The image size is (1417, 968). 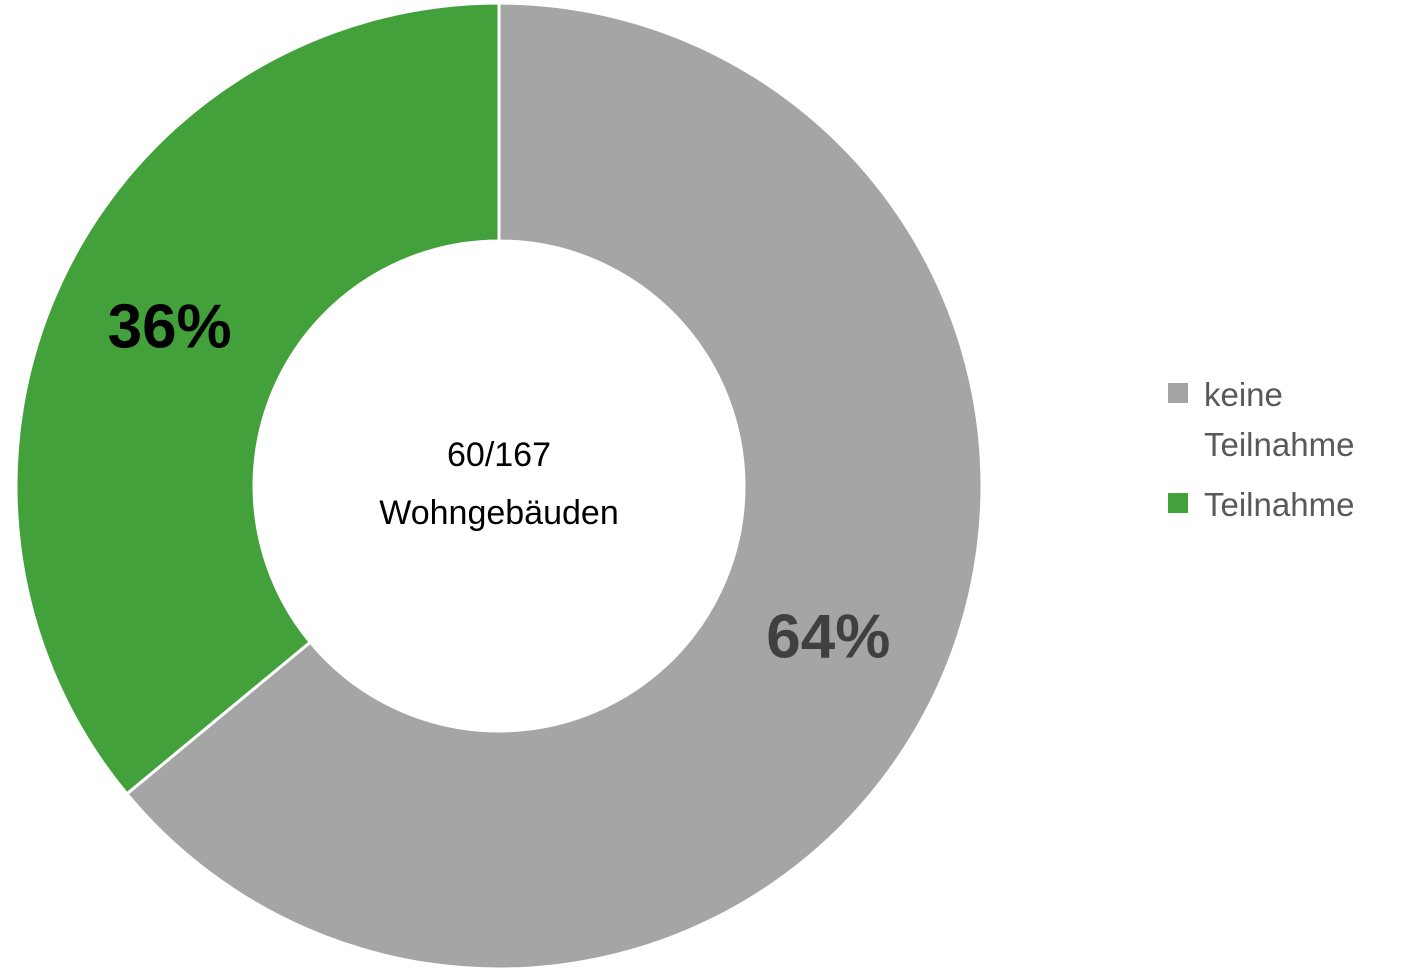 I want to click on legend-entry: Teilnahme, so click(x=1288, y=505).